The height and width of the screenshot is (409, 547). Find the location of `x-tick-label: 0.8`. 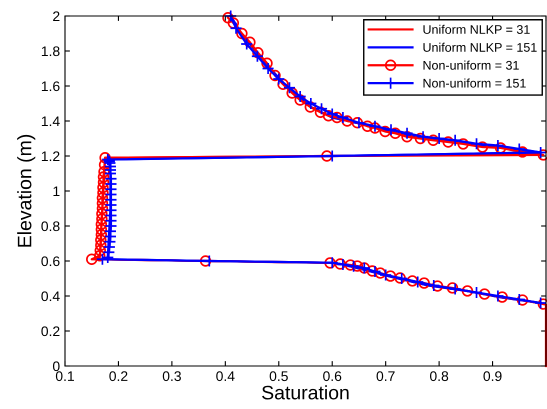

x-tick-label: 0.8 is located at coordinates (439, 376).